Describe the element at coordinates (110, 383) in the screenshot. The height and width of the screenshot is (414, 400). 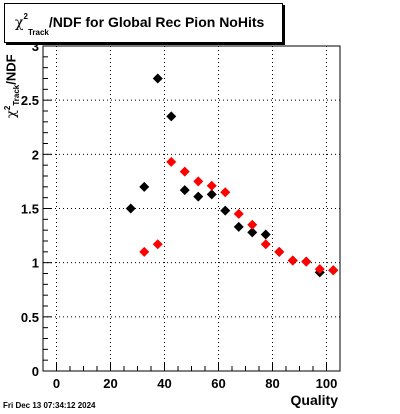
I see `x-tick-label: 20` at that location.